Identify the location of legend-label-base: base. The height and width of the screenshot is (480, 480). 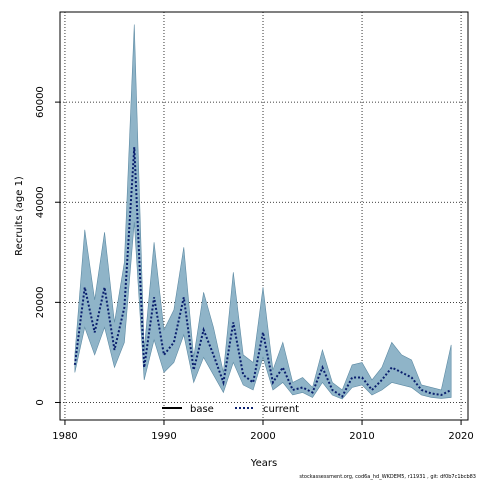
(202, 409).